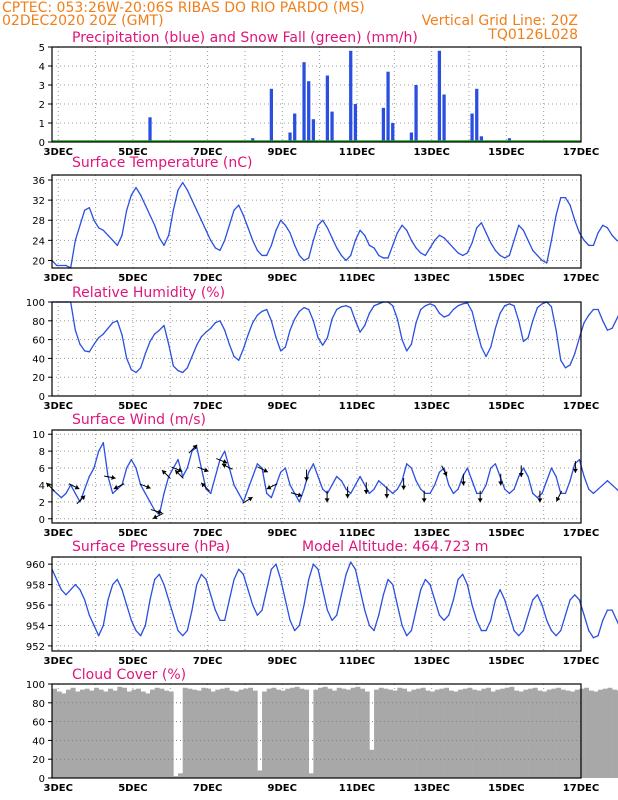 Image resolution: width=618 pixels, height=800 pixels. Describe the element at coordinates (506, 278) in the screenshot. I see `x-tick-label: 15DEC` at that location.